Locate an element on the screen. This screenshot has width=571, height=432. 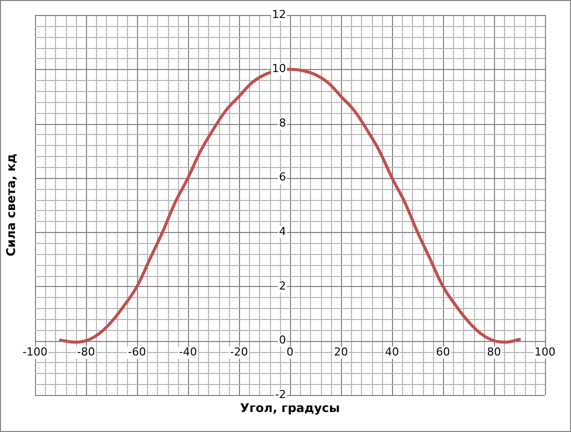
x-tick-label: -20 is located at coordinates (239, 352).